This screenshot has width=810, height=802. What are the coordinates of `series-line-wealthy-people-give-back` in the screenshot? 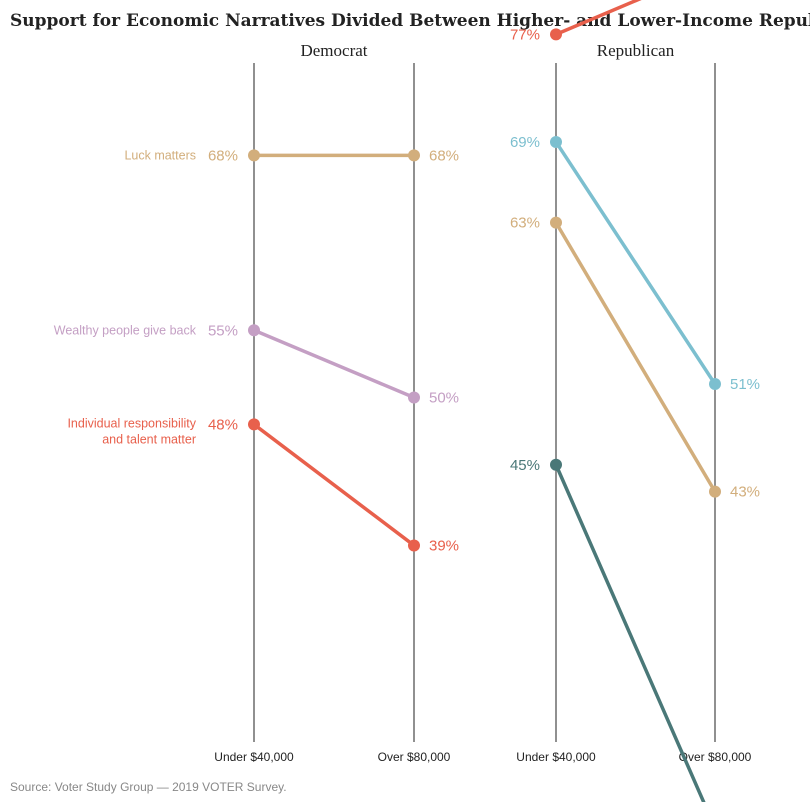 It's located at (334, 364).